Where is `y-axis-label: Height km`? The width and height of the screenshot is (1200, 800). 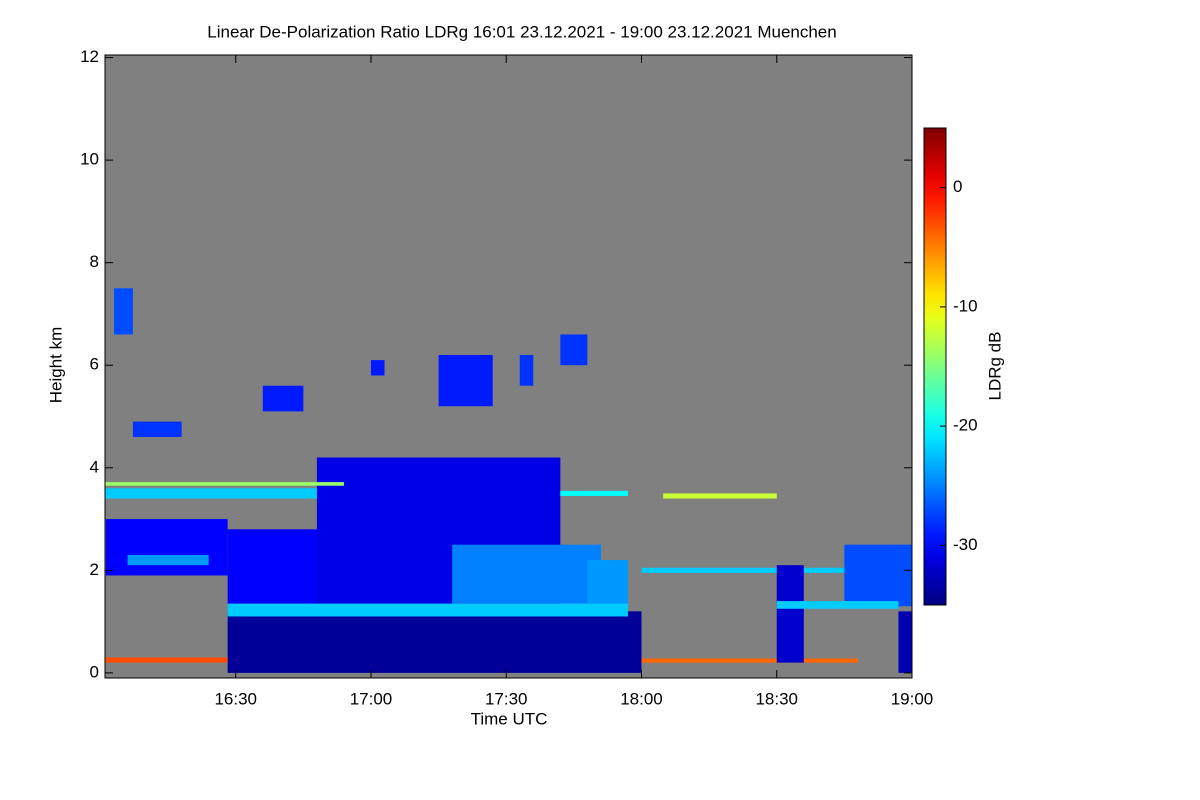
y-axis-label: Height km is located at coordinates (55, 365).